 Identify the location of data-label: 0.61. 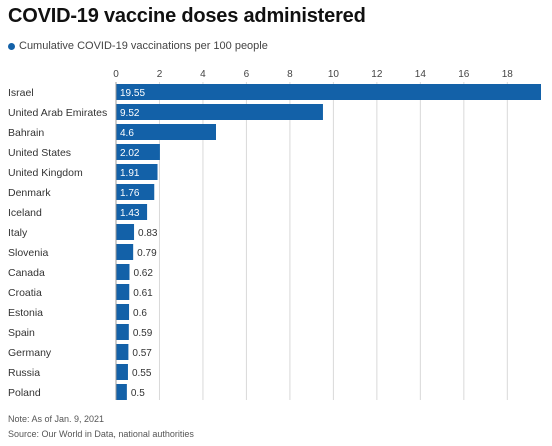
(143, 293).